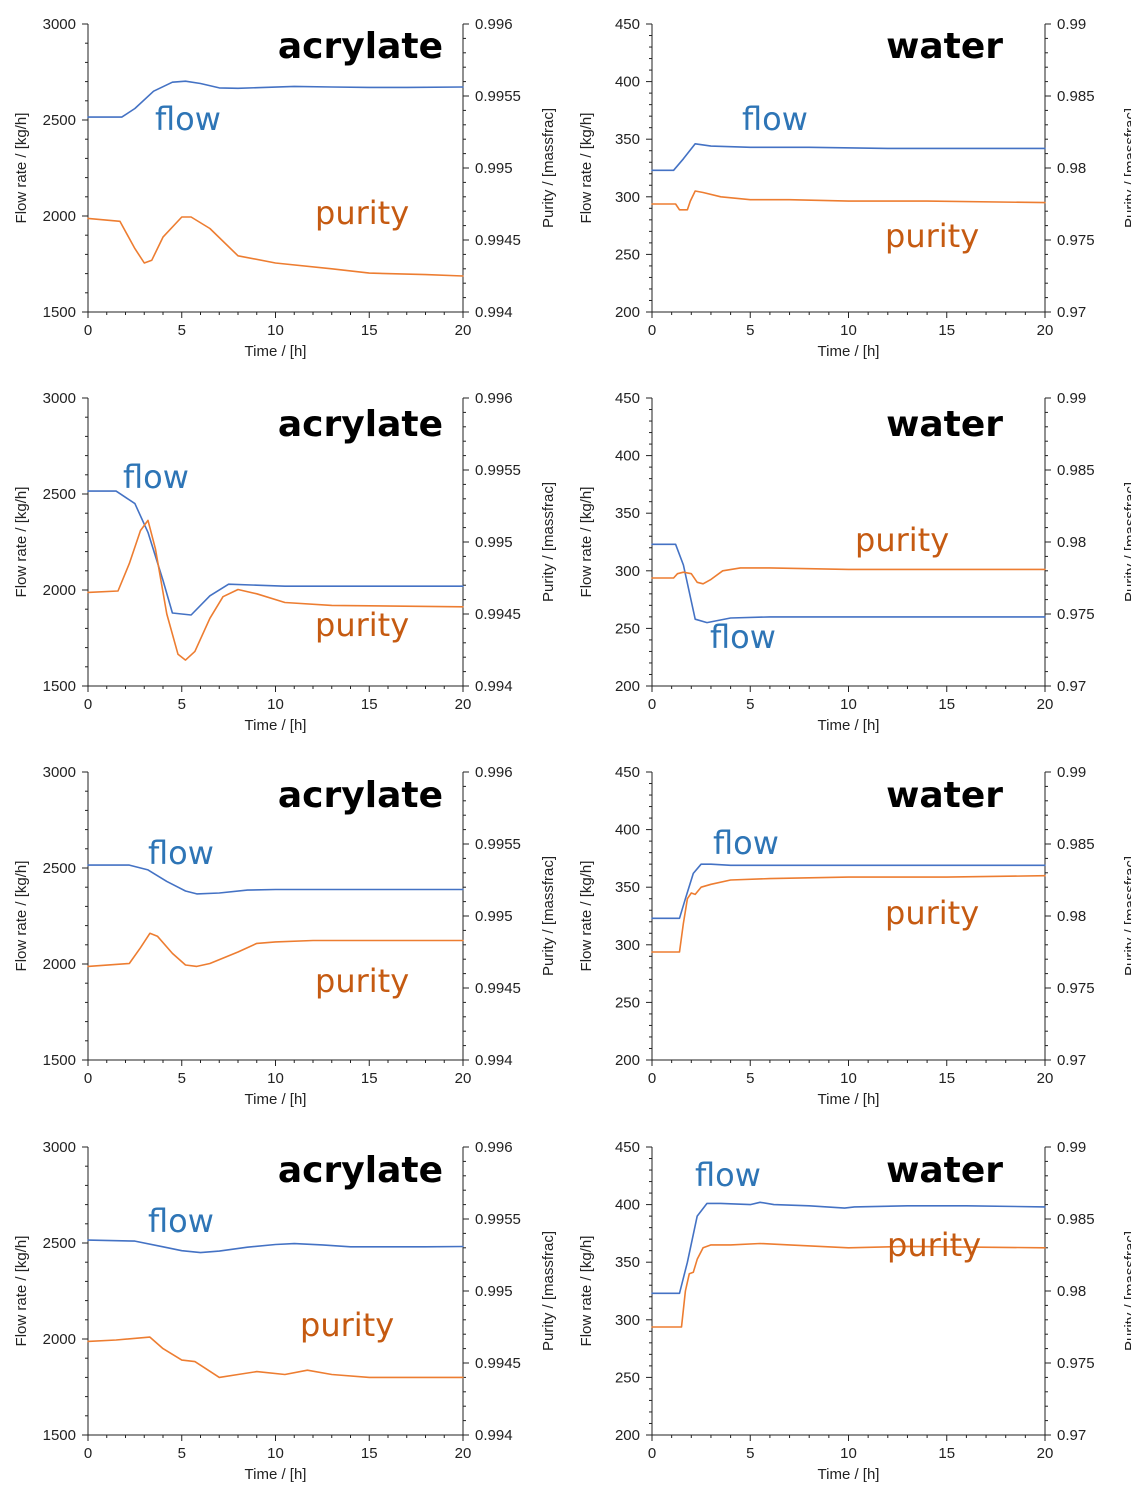  I want to click on y-tick-label: 300, so click(627, 197).